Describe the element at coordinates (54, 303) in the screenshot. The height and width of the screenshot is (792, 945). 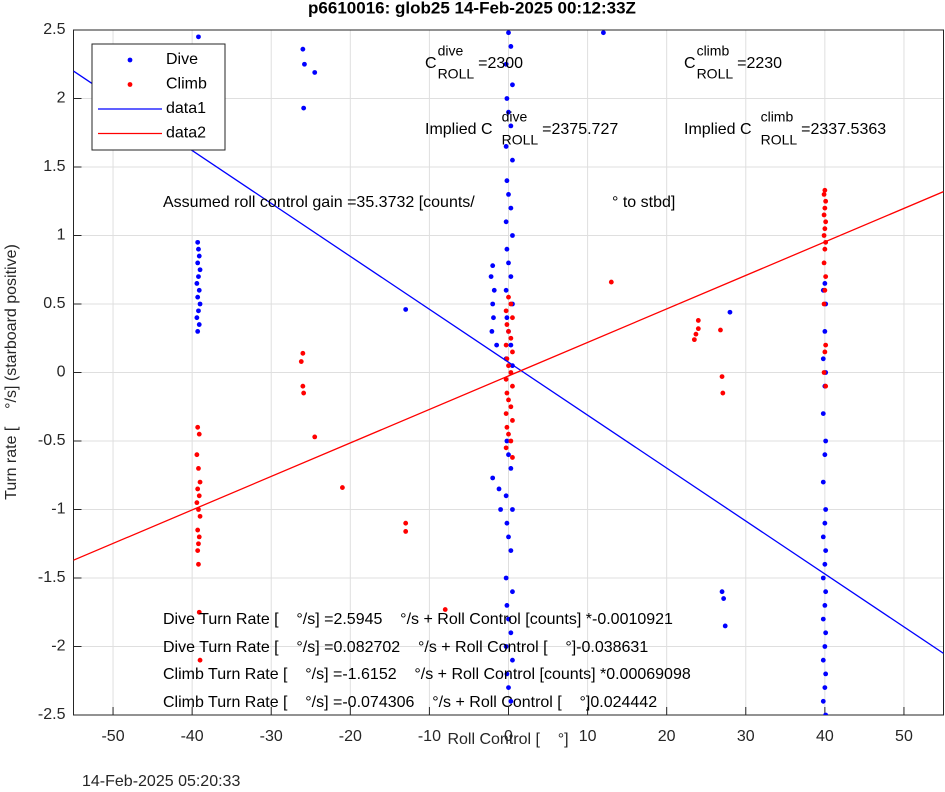
I see `y-tick-label: 0.5` at that location.